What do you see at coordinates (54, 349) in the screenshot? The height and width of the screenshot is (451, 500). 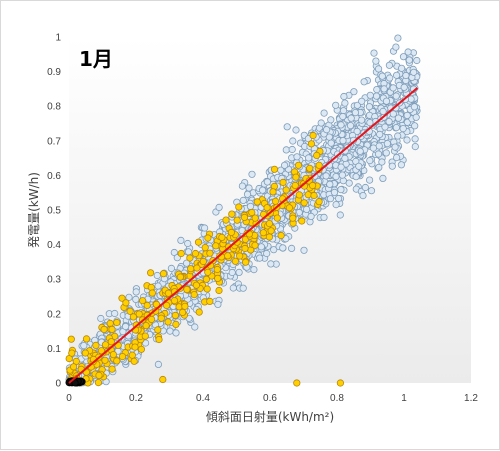 I see `y-tick-label: 0.1` at bounding box center [54, 349].